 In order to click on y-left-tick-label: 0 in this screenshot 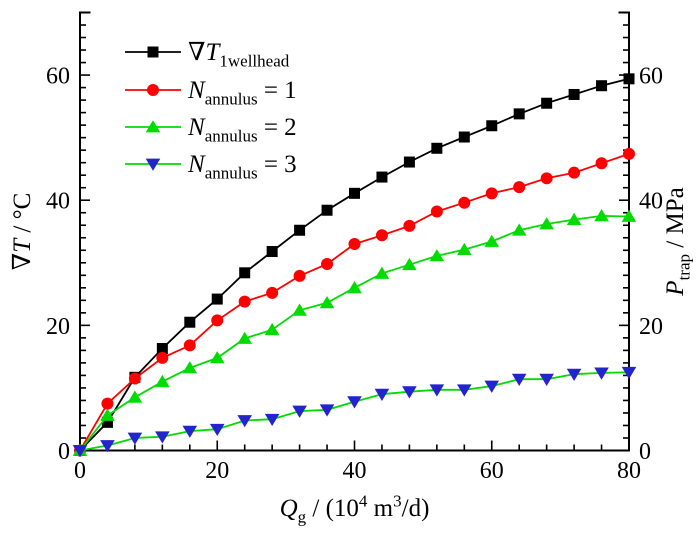, I will do `click(64, 452)`.